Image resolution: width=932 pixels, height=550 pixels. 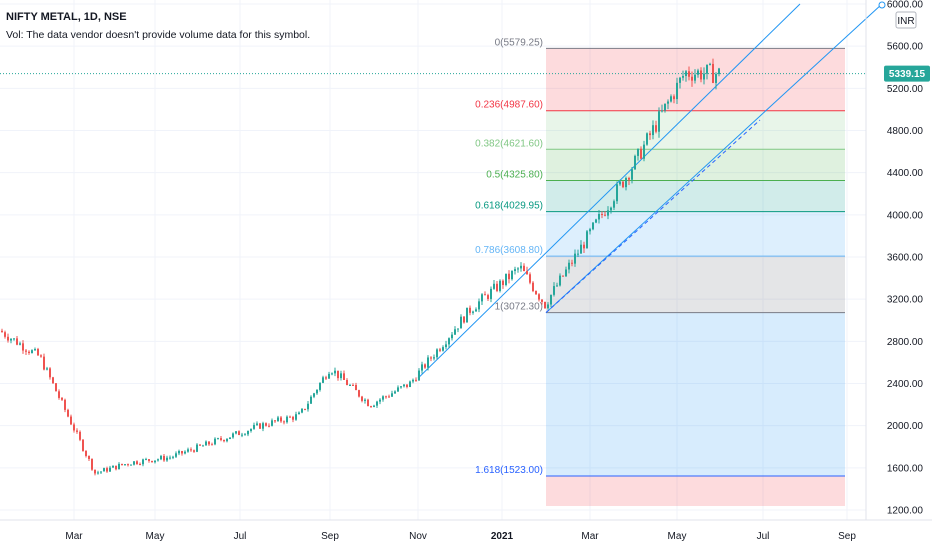 What do you see at coordinates (514, 174) in the screenshot?
I see `fib-level-label: 0.5(4325.80)` at bounding box center [514, 174].